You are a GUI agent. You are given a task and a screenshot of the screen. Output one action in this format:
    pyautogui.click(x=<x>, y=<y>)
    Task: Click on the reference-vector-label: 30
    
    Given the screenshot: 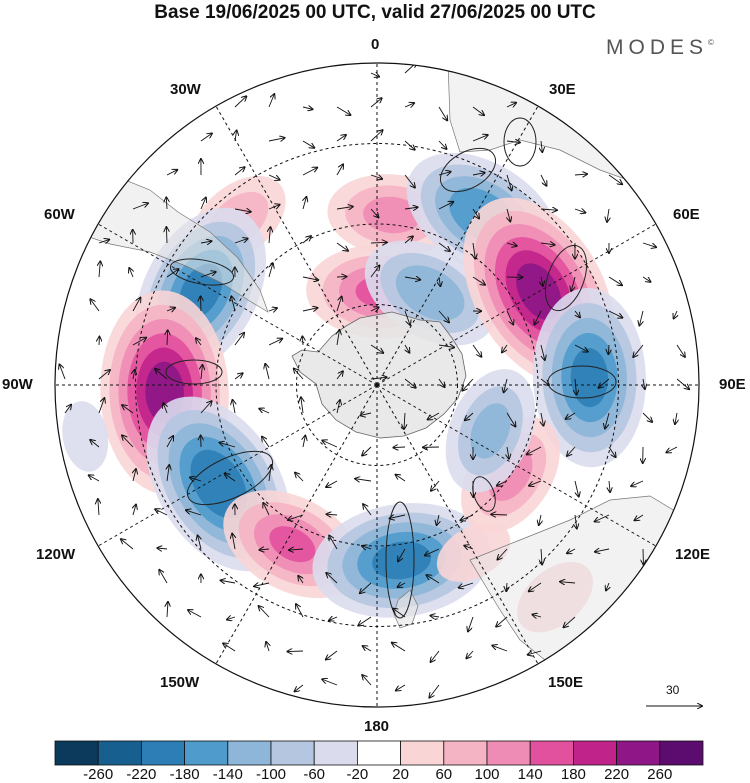 What is the action you would take?
    pyautogui.click(x=673, y=690)
    